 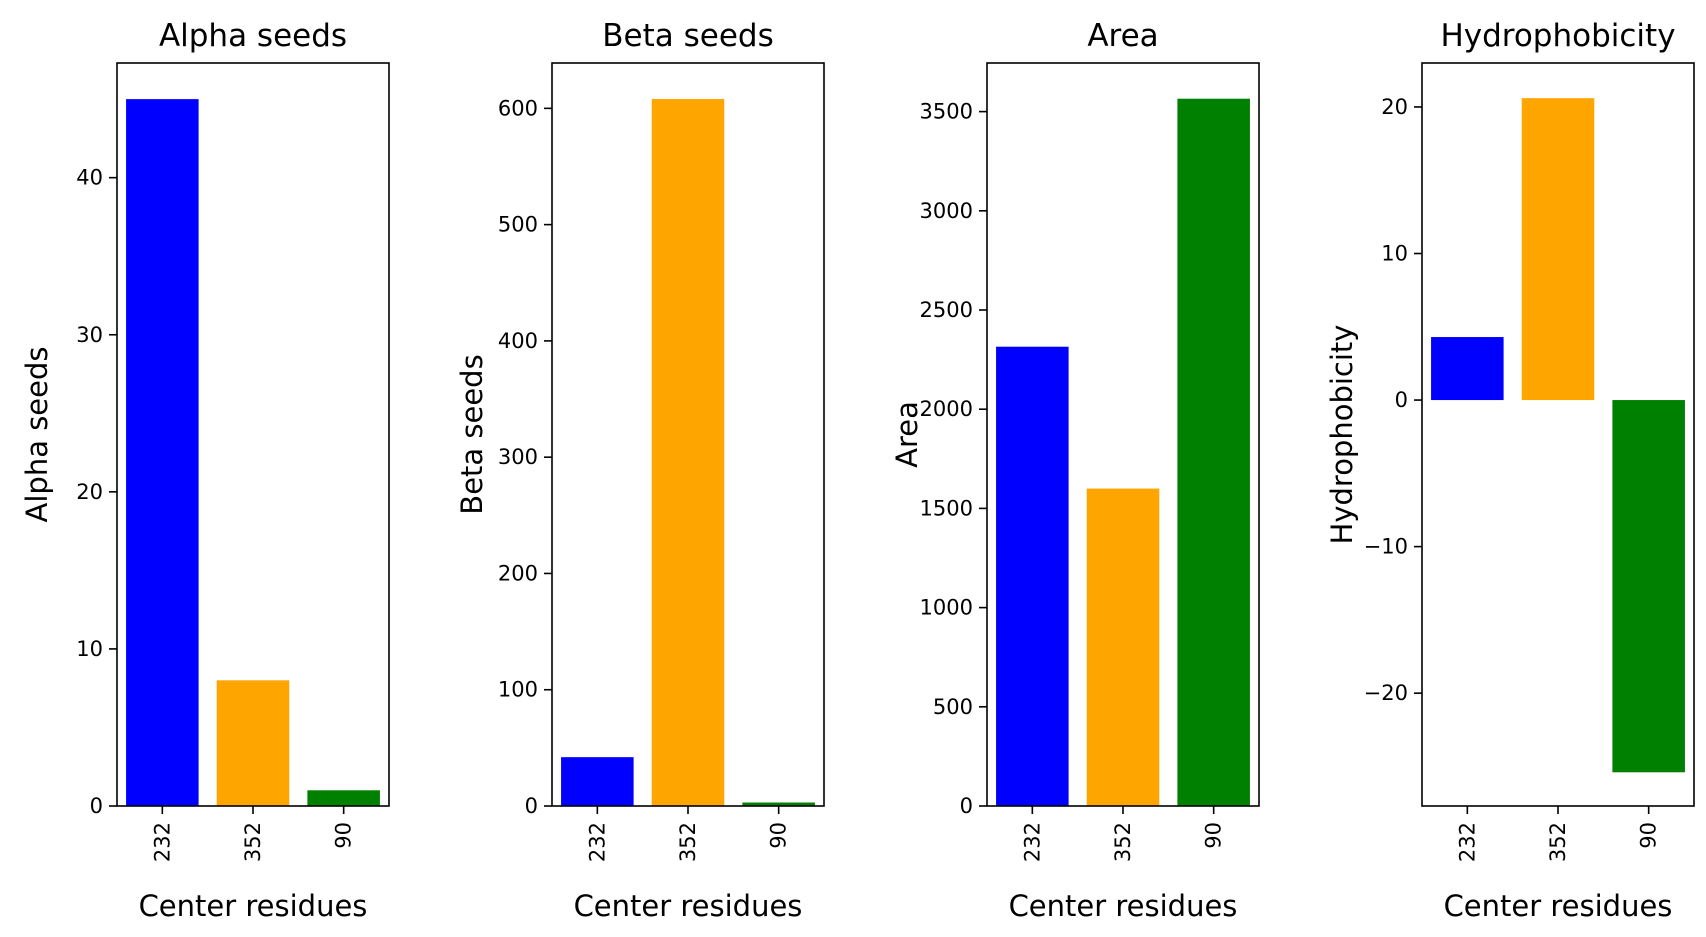 What do you see at coordinates (518, 573) in the screenshot?
I see `y-tick-label: 200` at bounding box center [518, 573].